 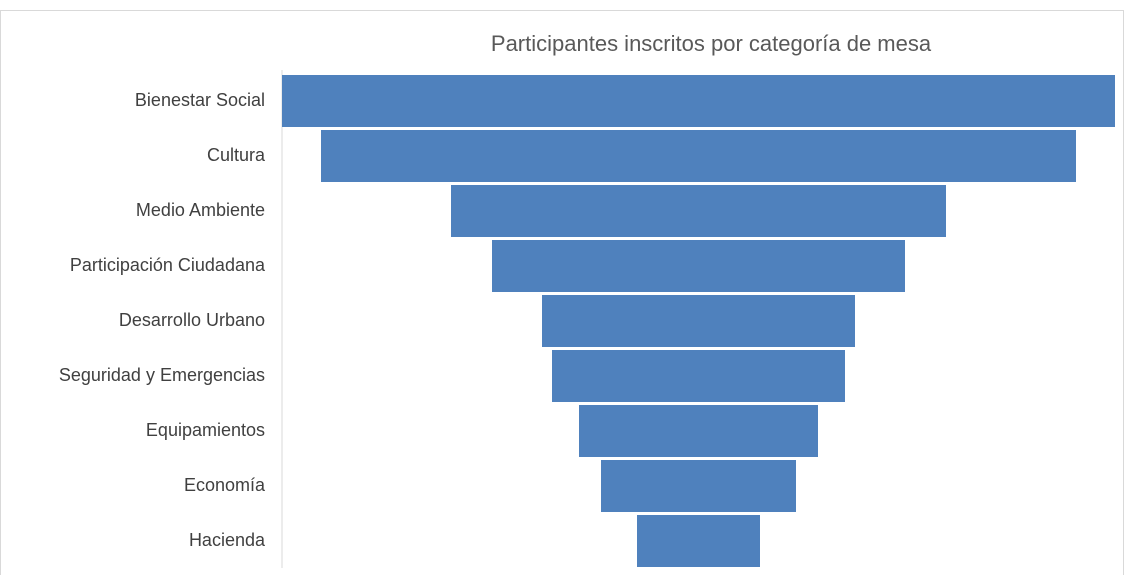 What do you see at coordinates (192, 320) in the screenshot?
I see `category-label: Desarrollo Urbano` at bounding box center [192, 320].